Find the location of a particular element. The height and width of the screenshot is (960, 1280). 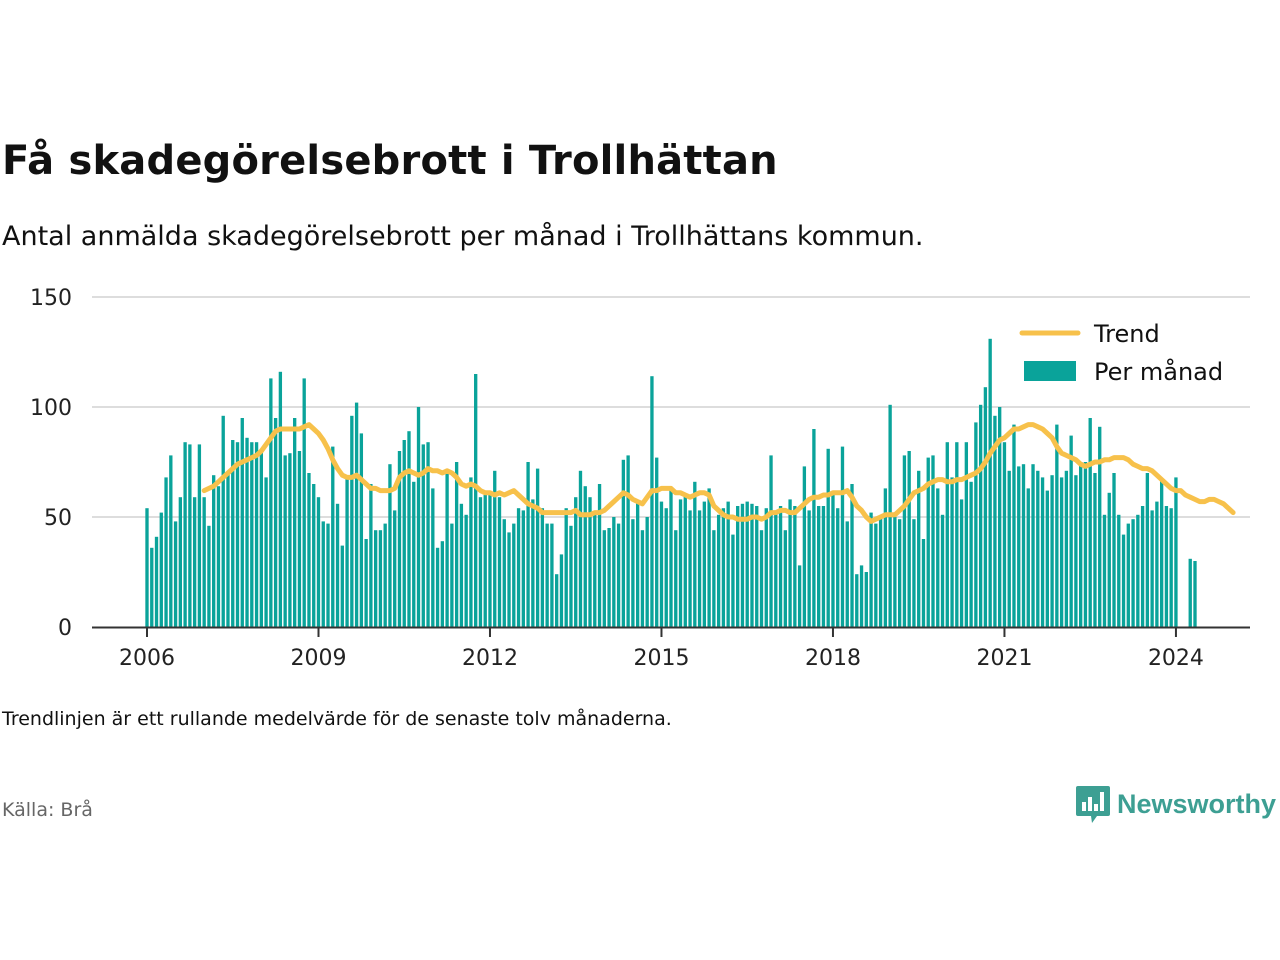

legend-bar-swatch is located at coordinates (1050, 371).